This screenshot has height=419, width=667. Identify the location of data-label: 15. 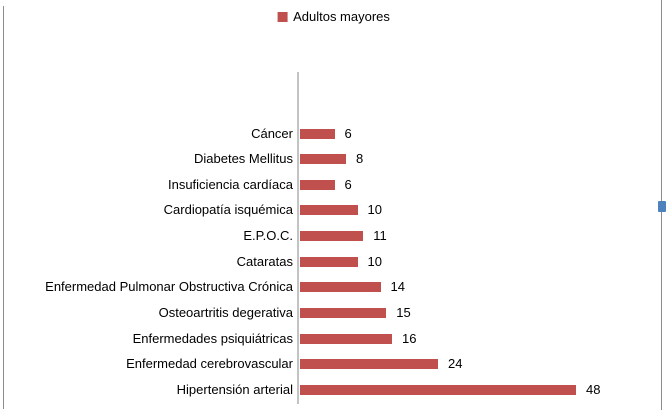
(403, 313).